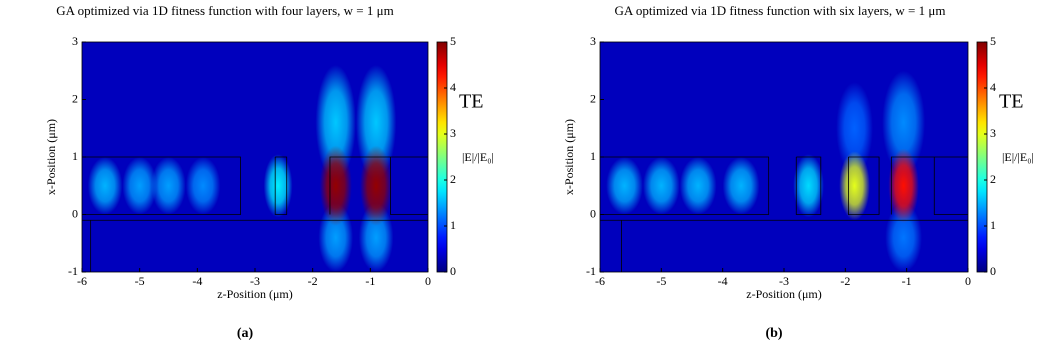 The height and width of the screenshot is (353, 1058). What do you see at coordinates (773, 333) in the screenshot?
I see `panel-caption: (b)` at bounding box center [773, 333].